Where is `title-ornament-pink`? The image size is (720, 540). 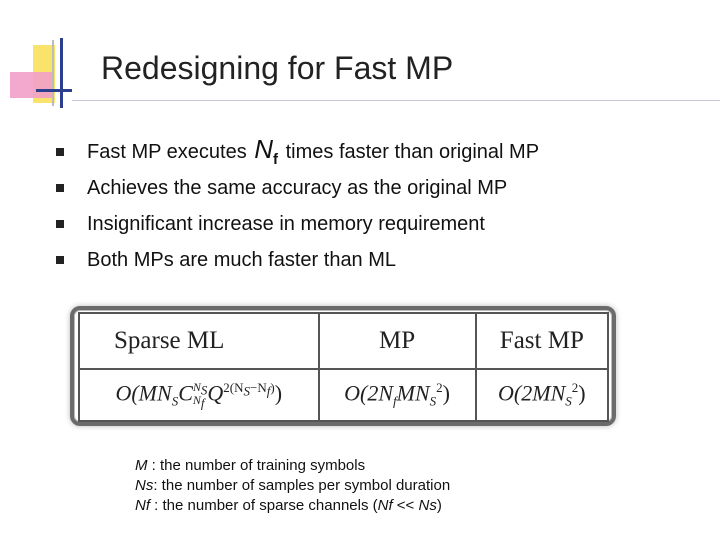 title-ornament-pink is located at coordinates (31, 85).